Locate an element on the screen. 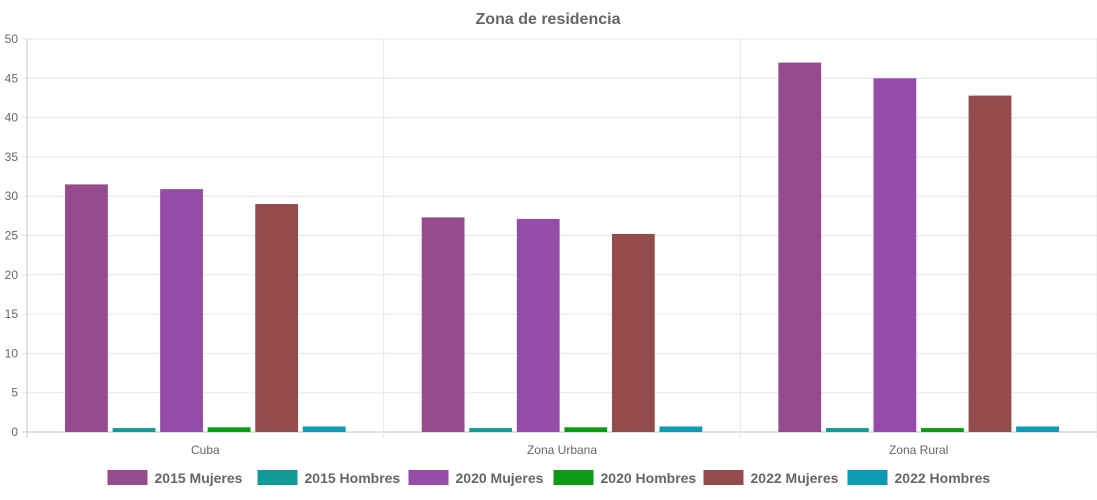 The height and width of the screenshot is (500, 1097). legend-item: 2022 Hombres is located at coordinates (919, 478).